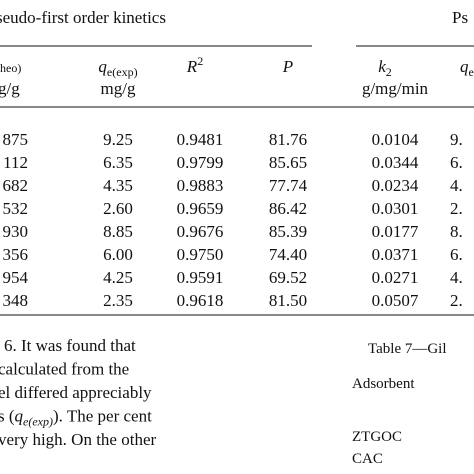  Describe the element at coordinates (200, 139) in the screenshot. I see `table-cell: 0.9481` at that location.